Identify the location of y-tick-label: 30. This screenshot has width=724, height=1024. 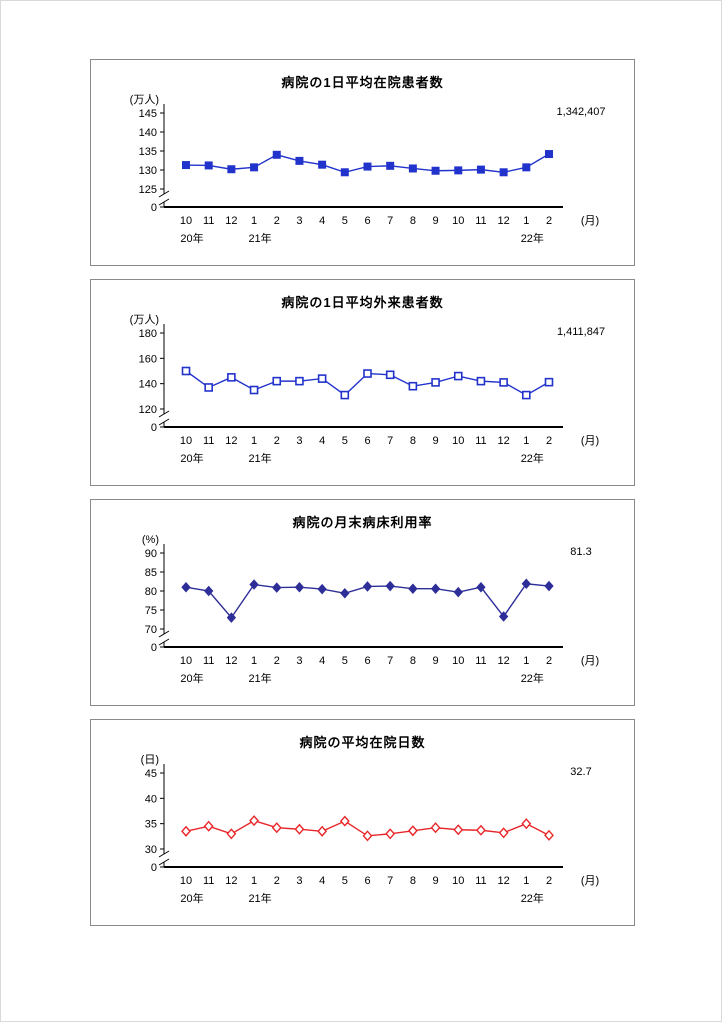
(151, 850).